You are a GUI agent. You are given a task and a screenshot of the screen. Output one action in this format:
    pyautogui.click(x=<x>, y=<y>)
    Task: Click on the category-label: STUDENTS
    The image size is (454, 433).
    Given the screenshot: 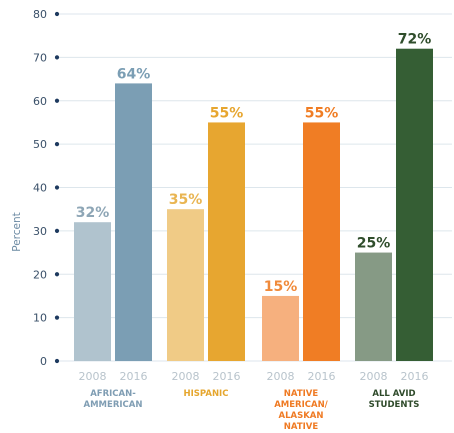 What is the action you would take?
    pyautogui.click(x=394, y=405)
    